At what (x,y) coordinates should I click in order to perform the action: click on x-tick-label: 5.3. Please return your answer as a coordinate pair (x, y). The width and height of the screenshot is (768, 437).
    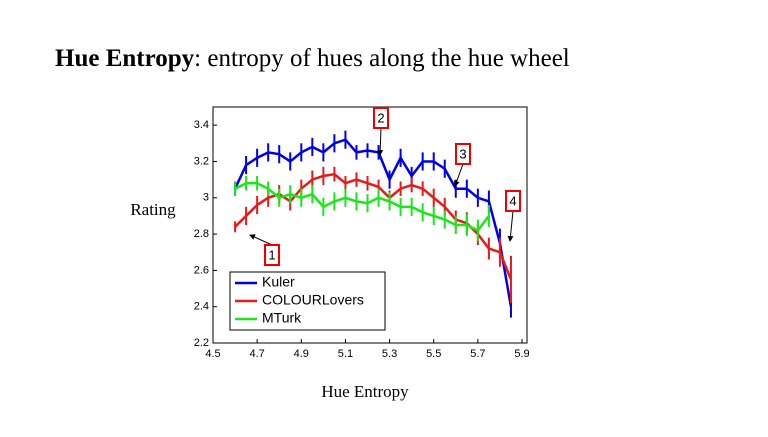
    Looking at the image, I should click on (389, 354).